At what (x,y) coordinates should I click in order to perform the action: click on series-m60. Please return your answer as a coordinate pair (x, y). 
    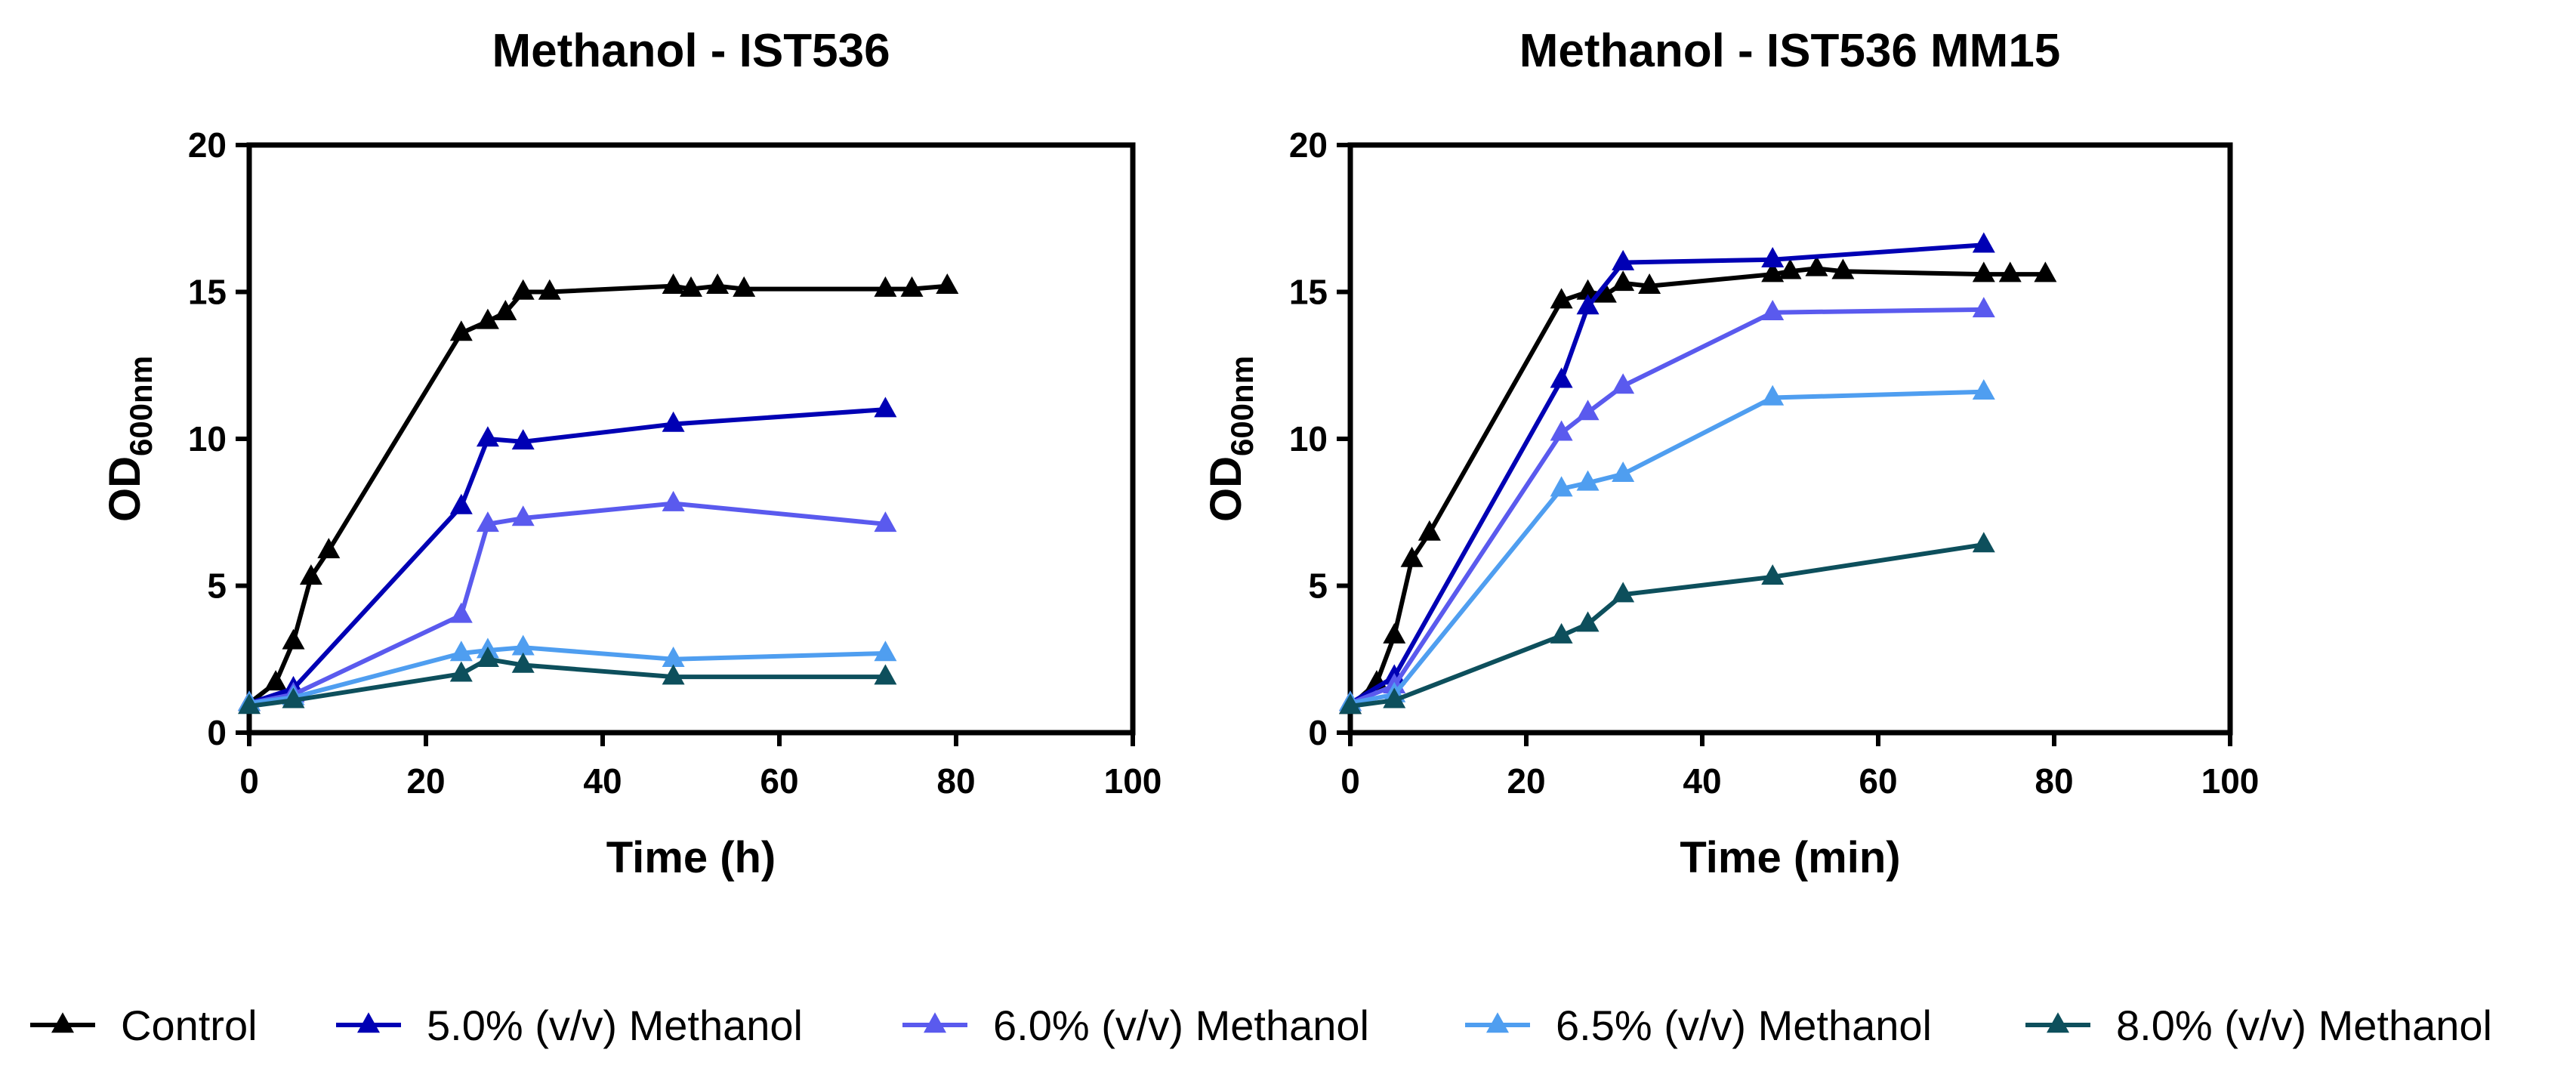
    Looking at the image, I should click on (1667, 504).